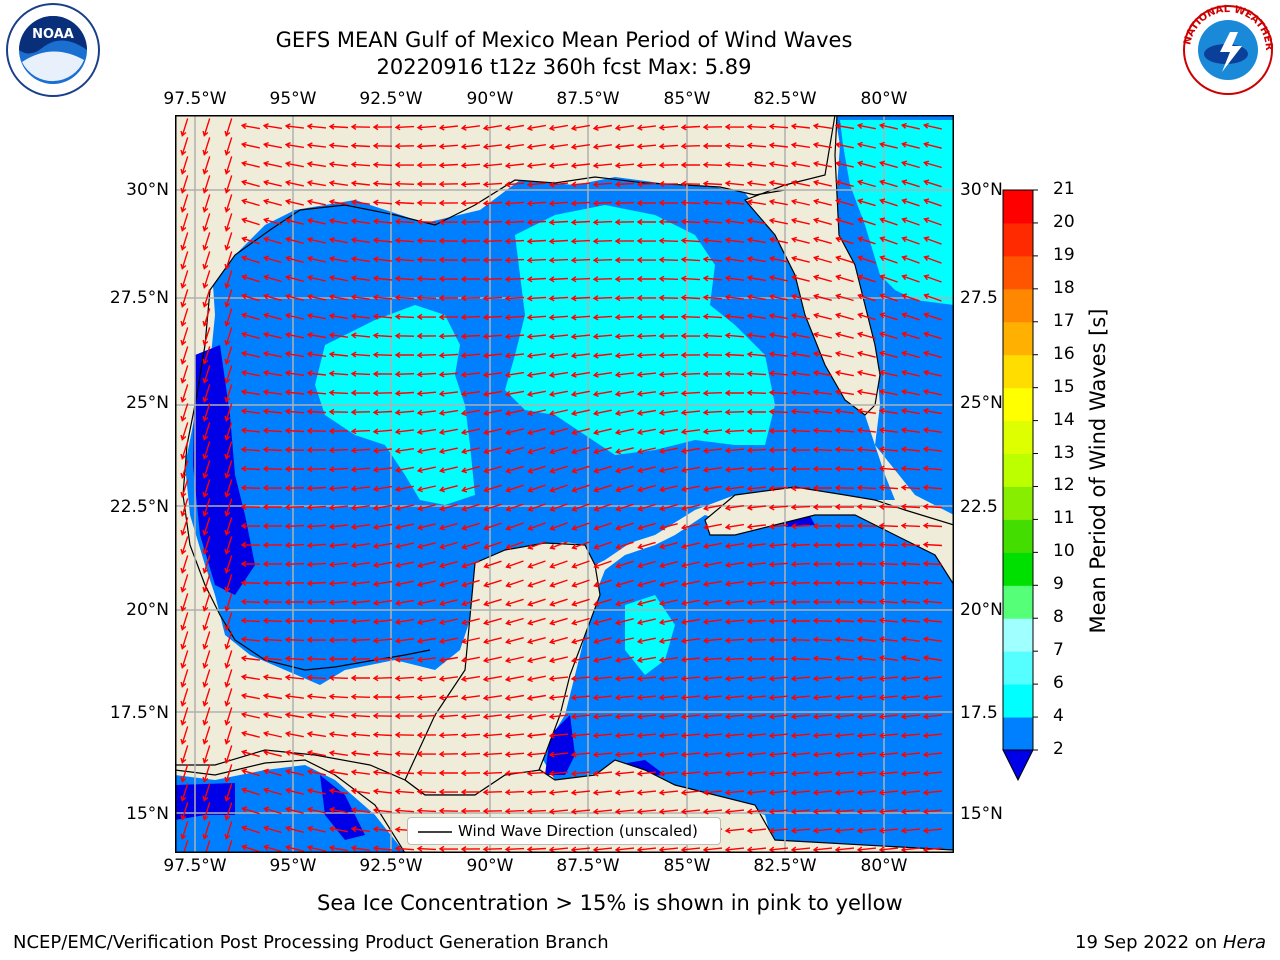 The image size is (1280, 960). What do you see at coordinates (1064, 518) in the screenshot?
I see `colorbar-tick-label: 11` at bounding box center [1064, 518].